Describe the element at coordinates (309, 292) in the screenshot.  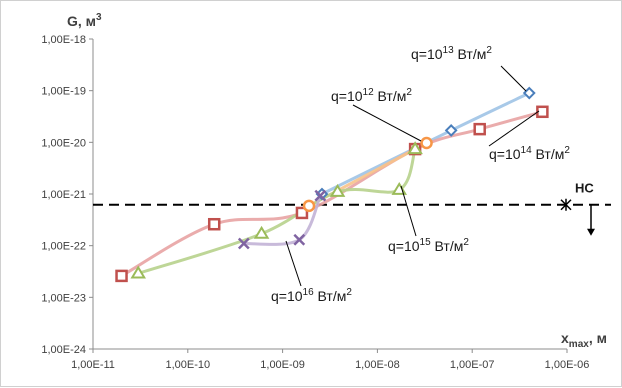
I see `q-exponent: 16` at that location.